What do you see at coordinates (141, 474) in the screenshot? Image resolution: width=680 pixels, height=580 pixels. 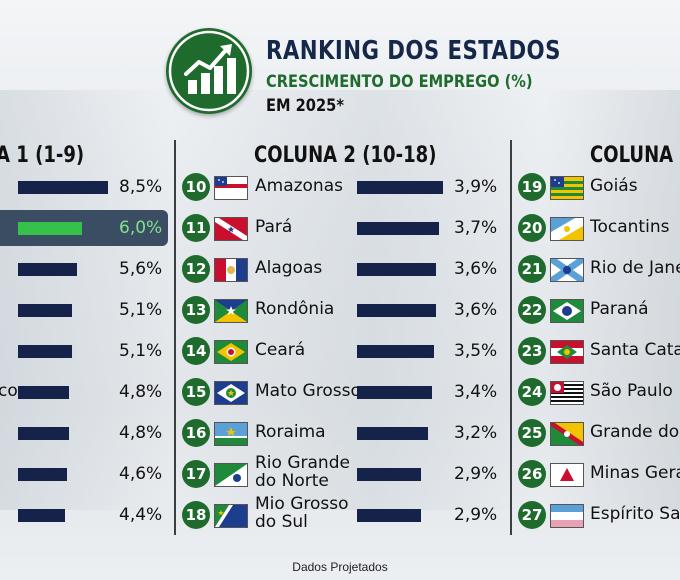 I see `value-label: 4,6%` at bounding box center [141, 474].